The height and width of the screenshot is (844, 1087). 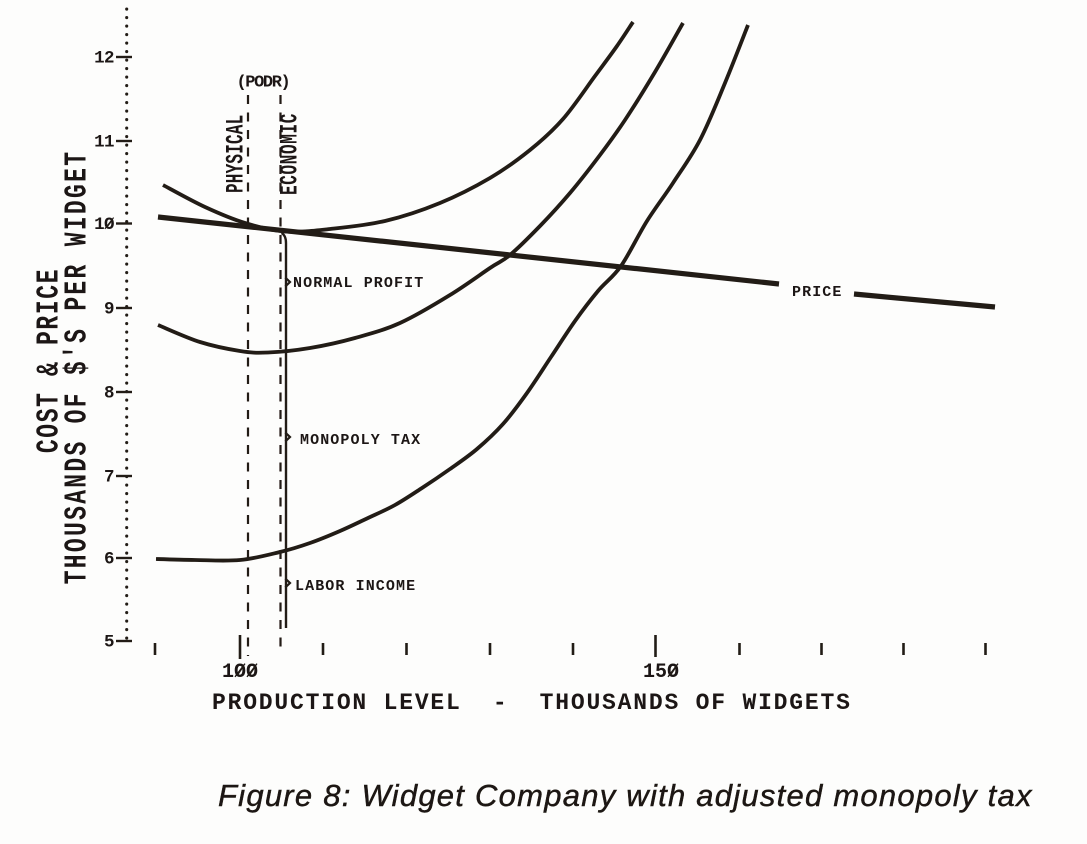 What do you see at coordinates (661, 672) in the screenshot?
I see `svg-text: 15Ø` at bounding box center [661, 672].